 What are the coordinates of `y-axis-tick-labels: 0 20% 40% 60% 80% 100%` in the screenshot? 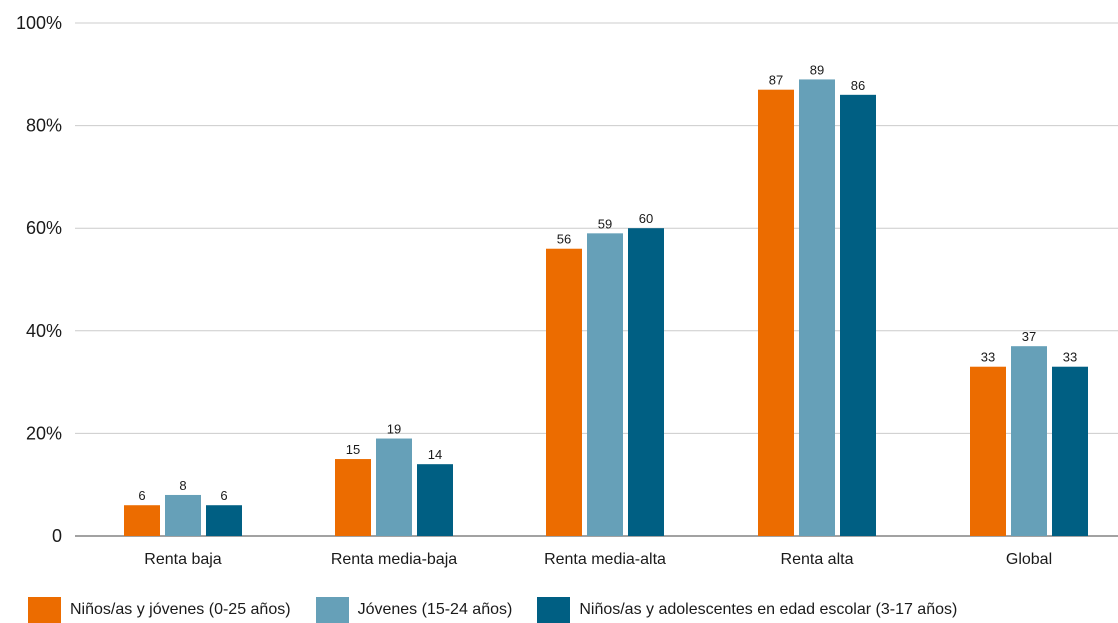 It's located at (39, 279).